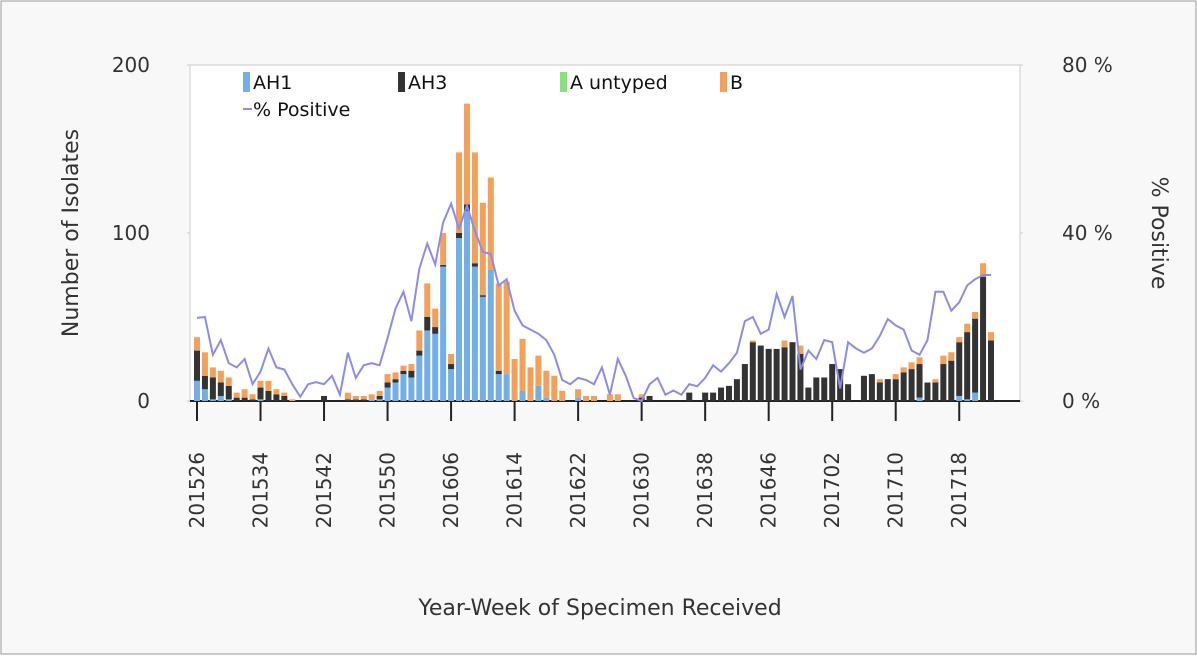 This screenshot has width=1197, height=659. What do you see at coordinates (131, 65) in the screenshot?
I see `y-tick-label: 200` at bounding box center [131, 65].